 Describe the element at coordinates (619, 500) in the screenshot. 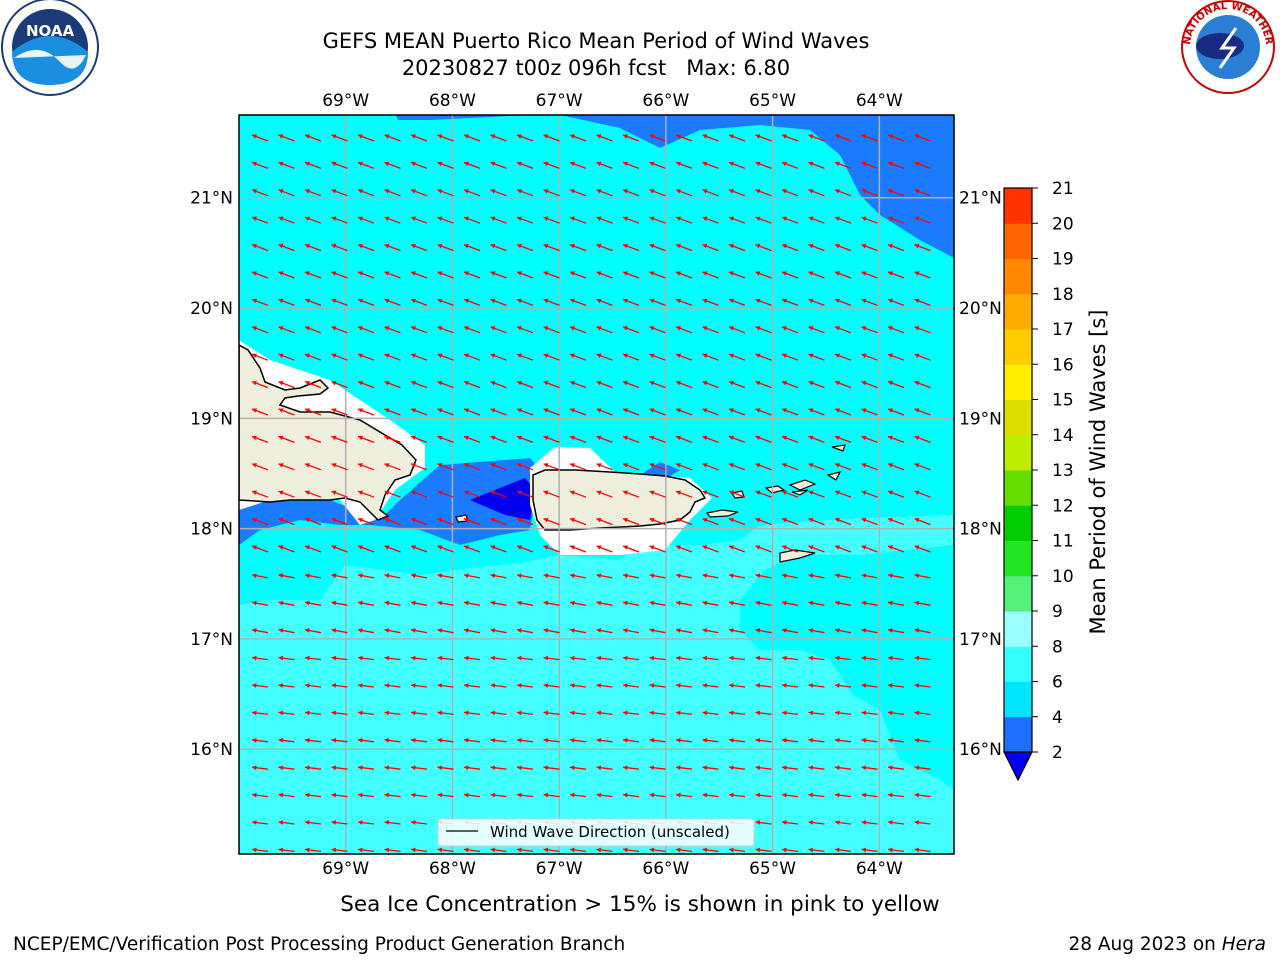

I see `land-puerto-rico` at that location.